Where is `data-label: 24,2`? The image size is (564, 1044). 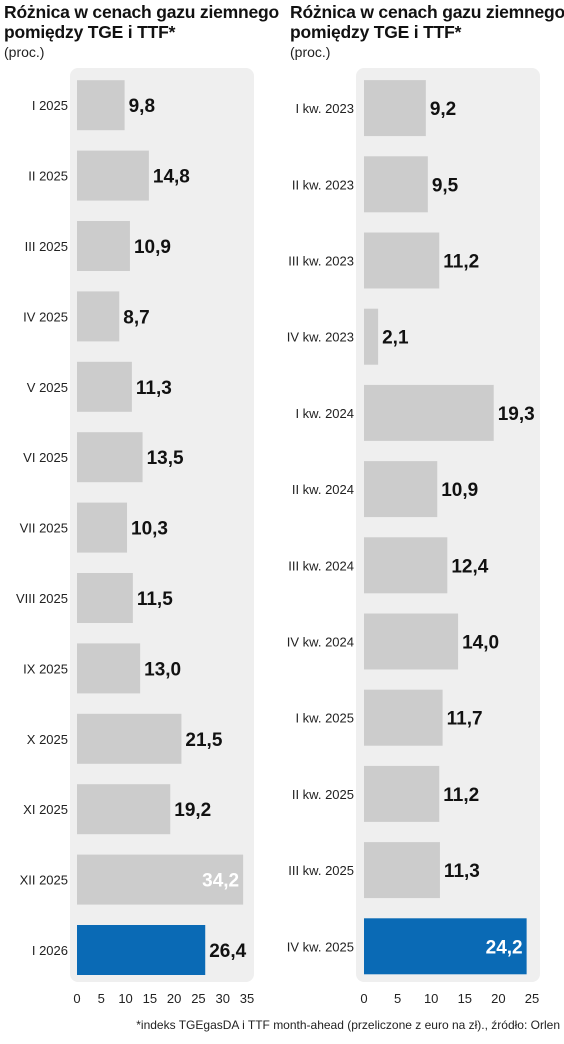
data-label: 24,2 is located at coordinates (504, 947).